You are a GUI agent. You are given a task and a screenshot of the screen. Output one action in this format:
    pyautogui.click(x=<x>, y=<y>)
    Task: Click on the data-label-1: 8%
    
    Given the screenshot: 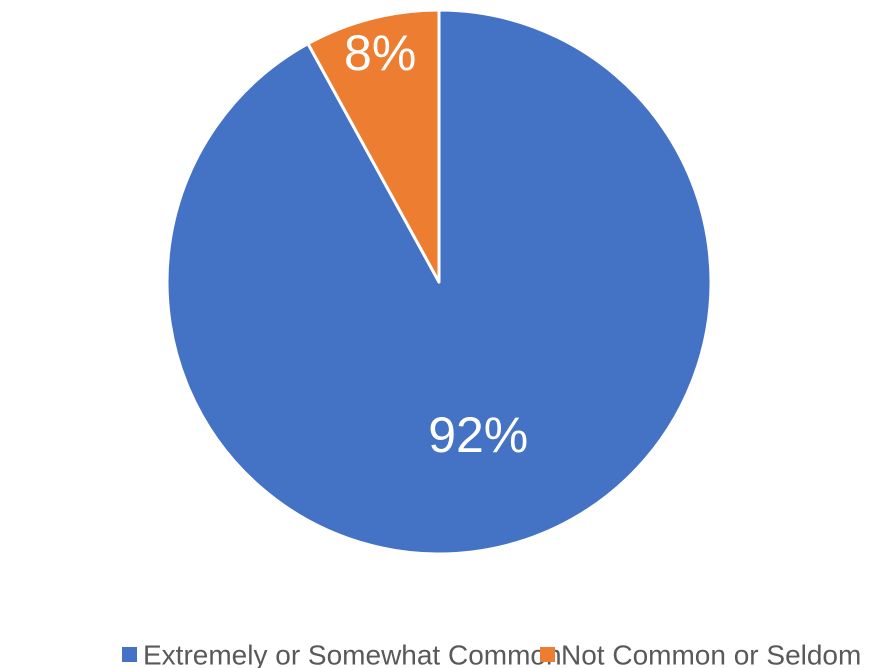 What is the action you would take?
    pyautogui.click(x=380, y=53)
    